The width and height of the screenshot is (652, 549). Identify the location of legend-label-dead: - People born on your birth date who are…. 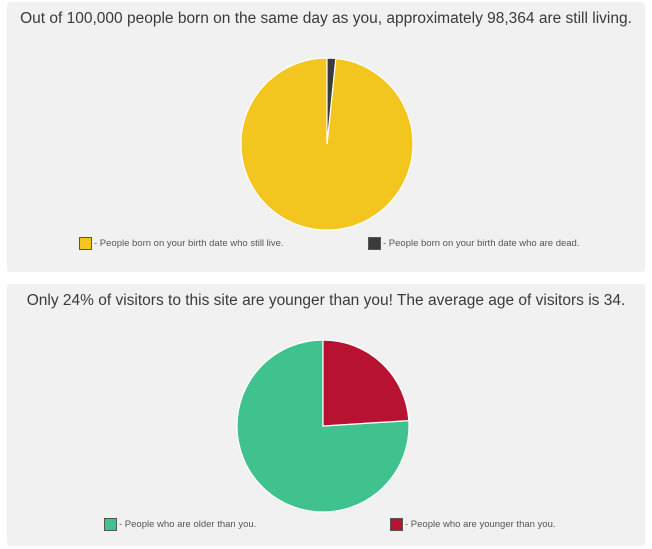
(481, 243).